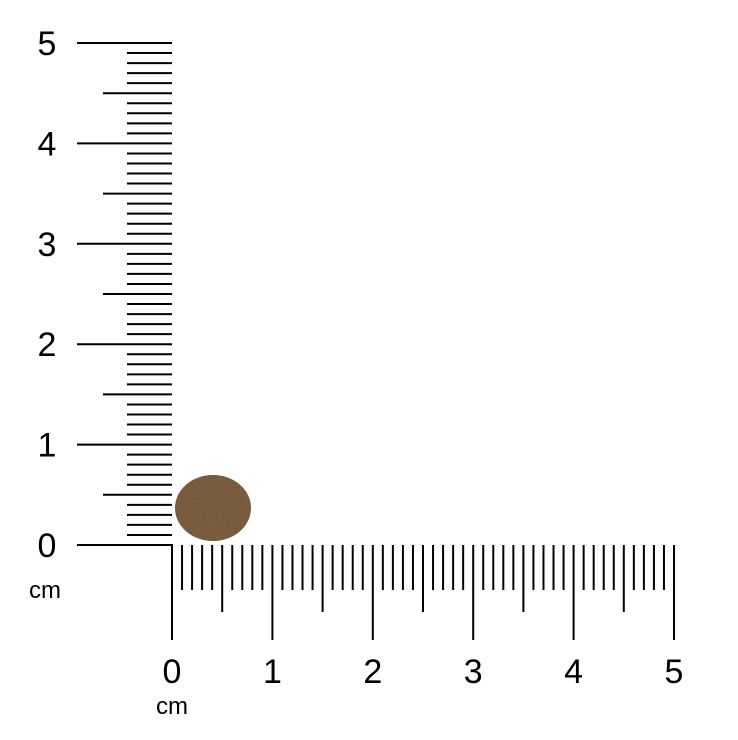 This screenshot has width=738, height=740. Describe the element at coordinates (272, 672) in the screenshot. I see `horizontal-tick-label: 1` at that location.